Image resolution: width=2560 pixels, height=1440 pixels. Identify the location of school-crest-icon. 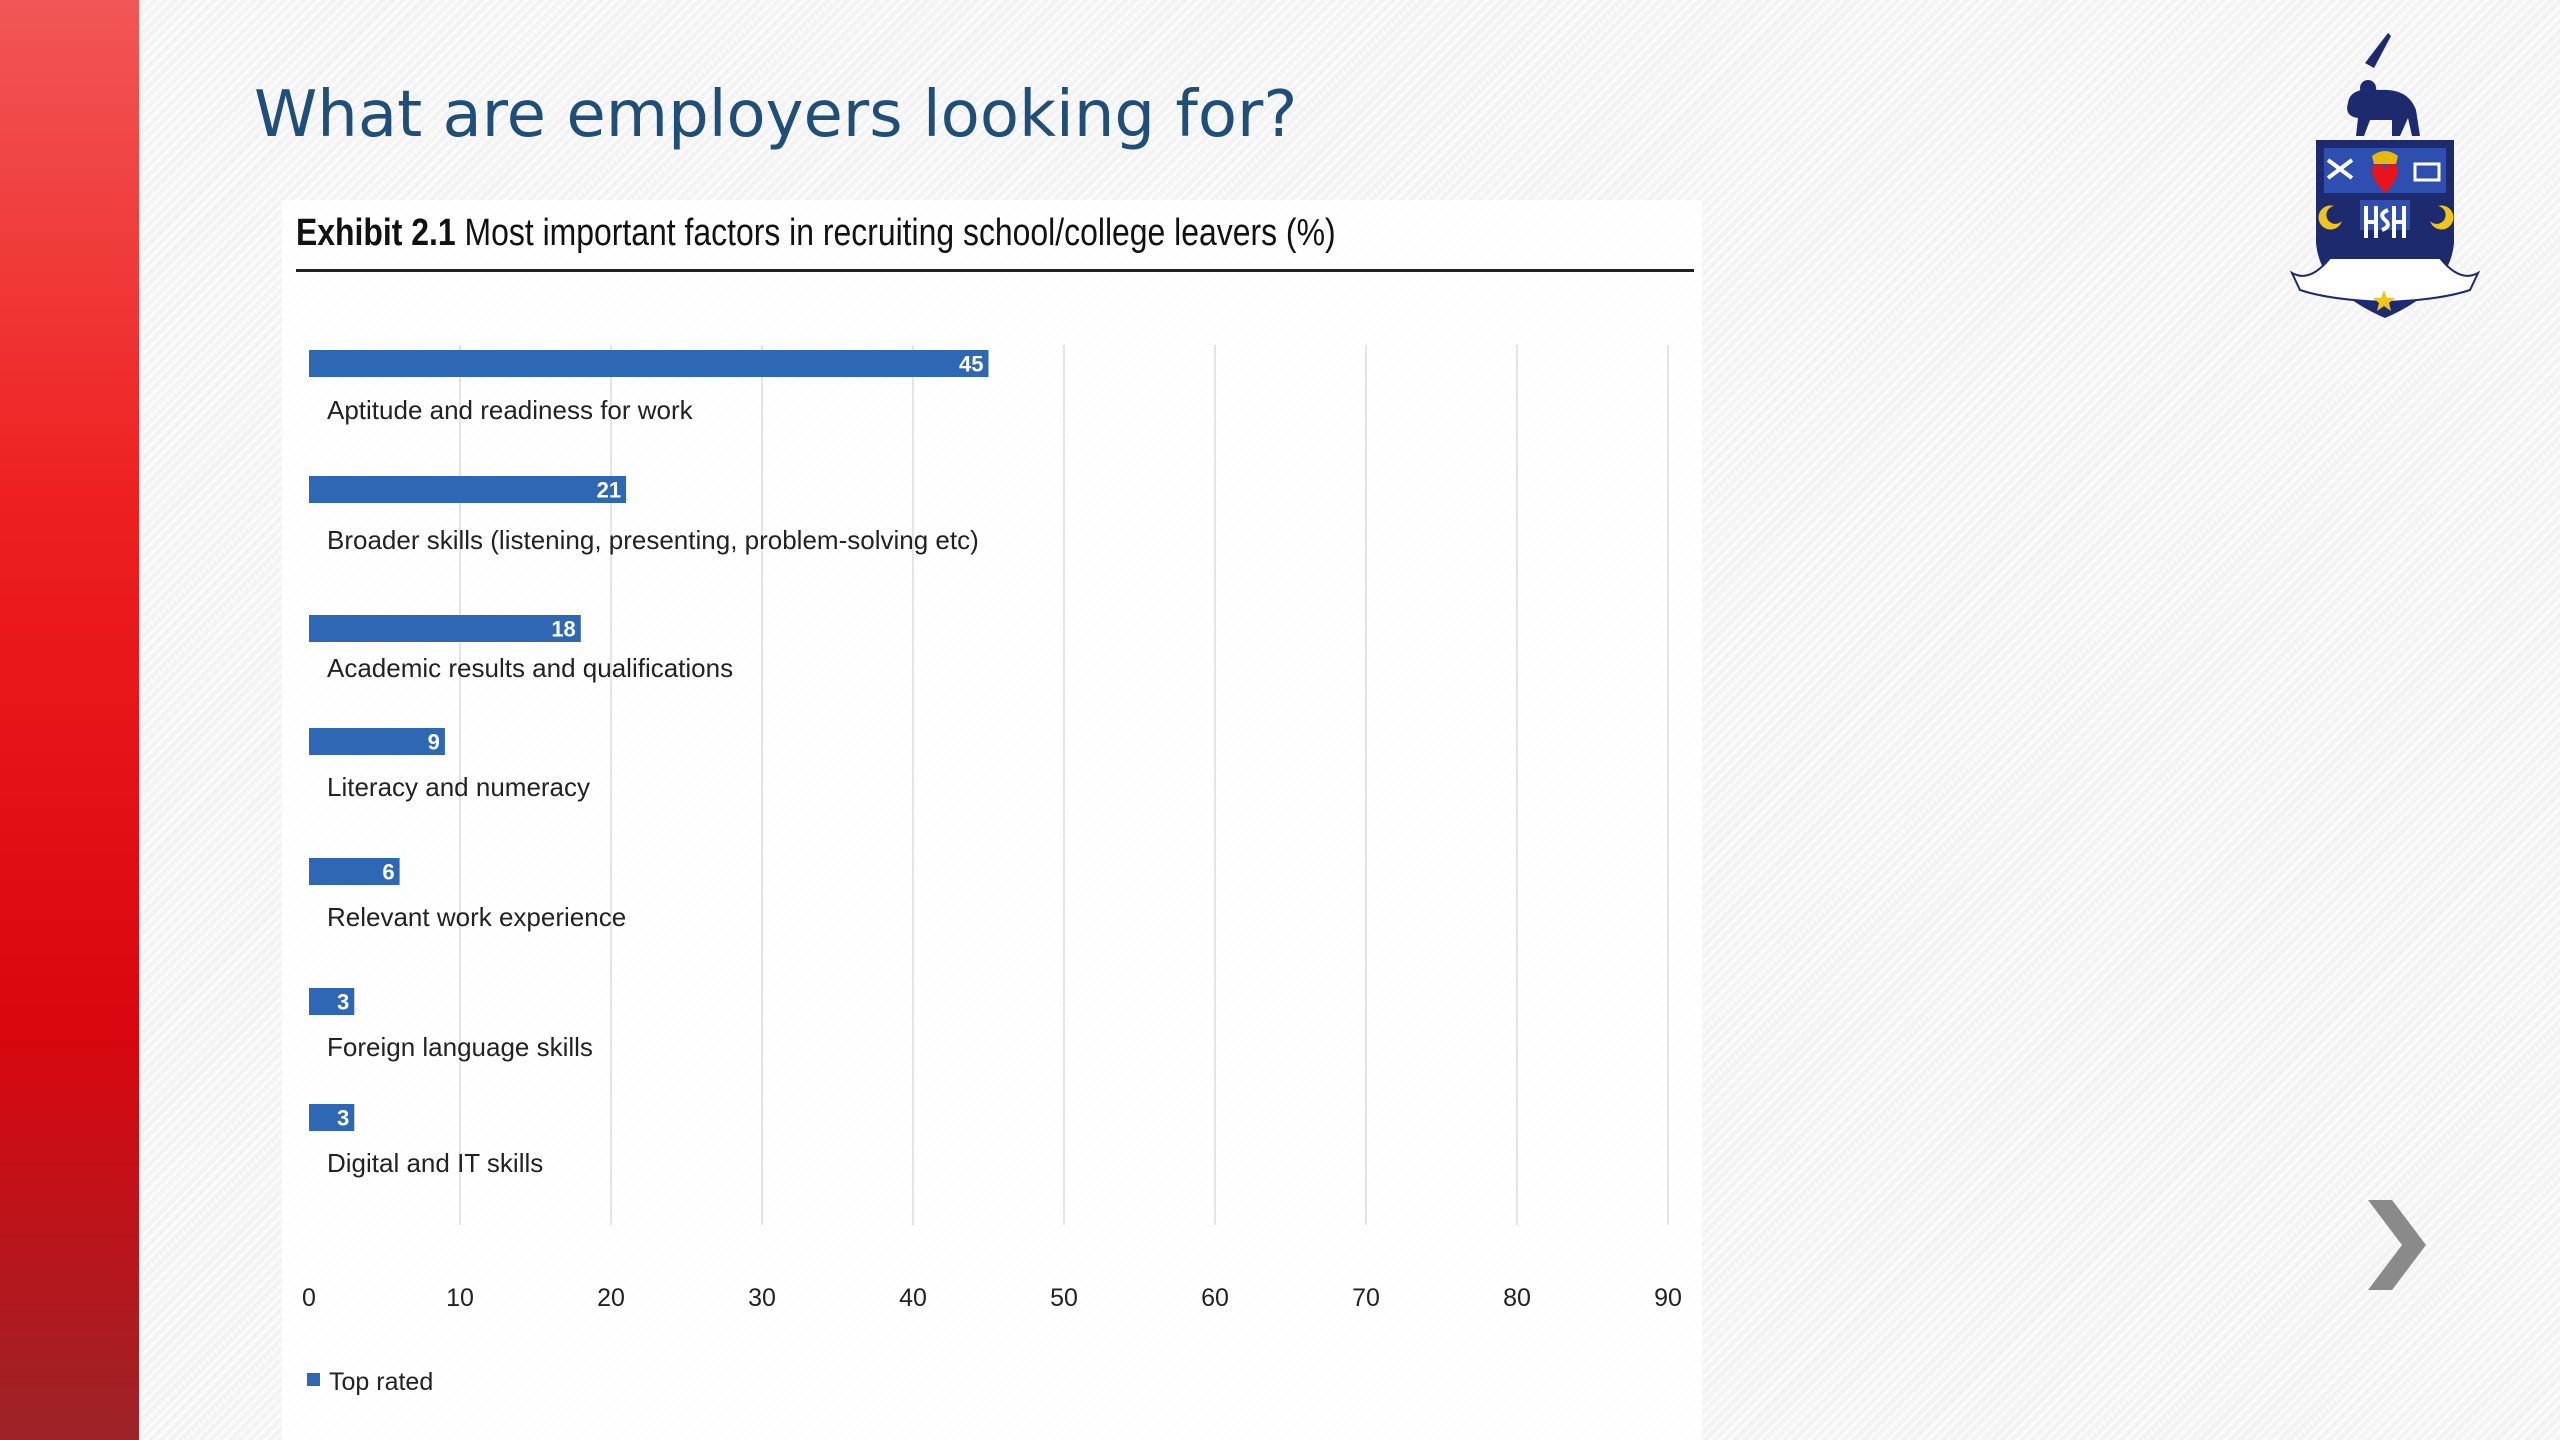
(2385, 175).